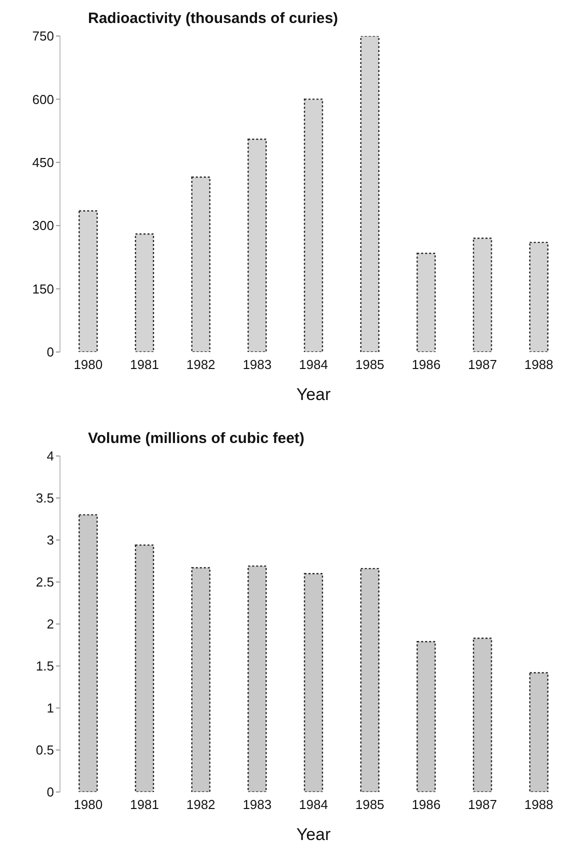 The width and height of the screenshot is (579, 860). What do you see at coordinates (50, 540) in the screenshot?
I see `y-tick-label: 3` at bounding box center [50, 540].